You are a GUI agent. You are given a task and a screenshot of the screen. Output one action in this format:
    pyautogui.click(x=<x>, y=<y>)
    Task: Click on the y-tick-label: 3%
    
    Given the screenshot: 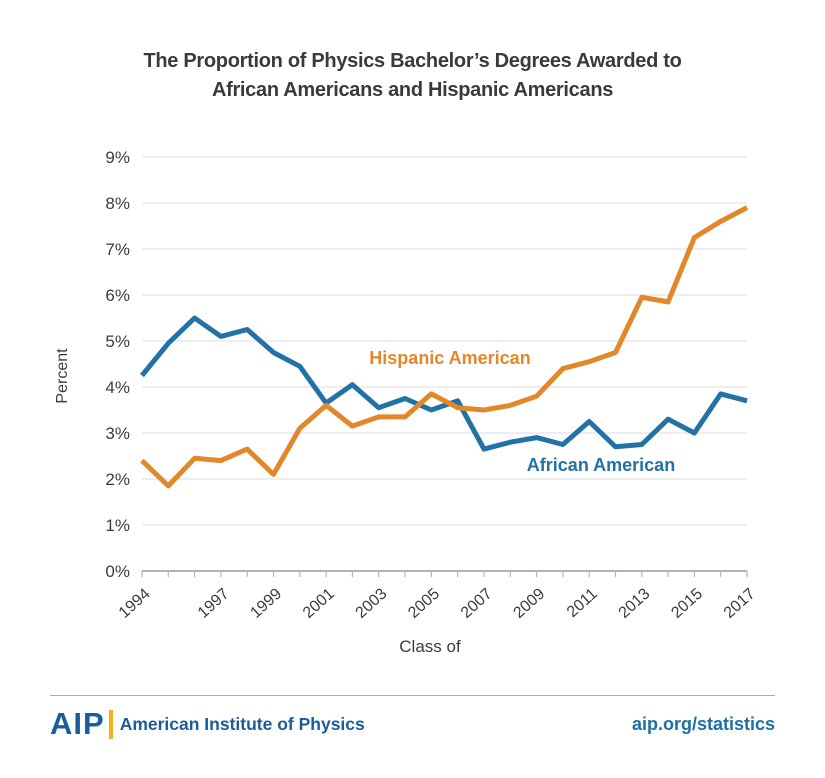 What is the action you would take?
    pyautogui.click(x=117, y=433)
    